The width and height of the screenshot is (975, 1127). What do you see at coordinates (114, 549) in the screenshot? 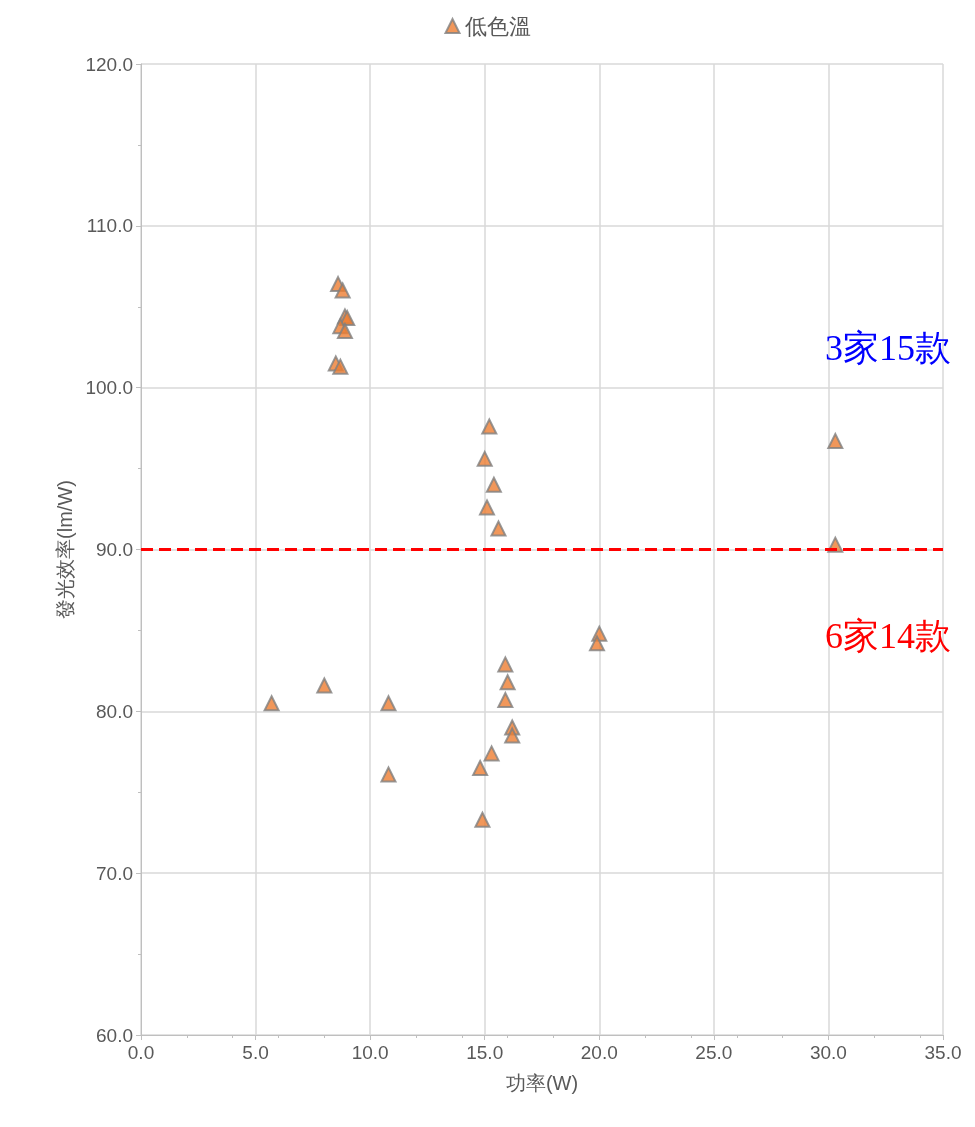
I see `y-tick-label: 90.0` at bounding box center [114, 549].